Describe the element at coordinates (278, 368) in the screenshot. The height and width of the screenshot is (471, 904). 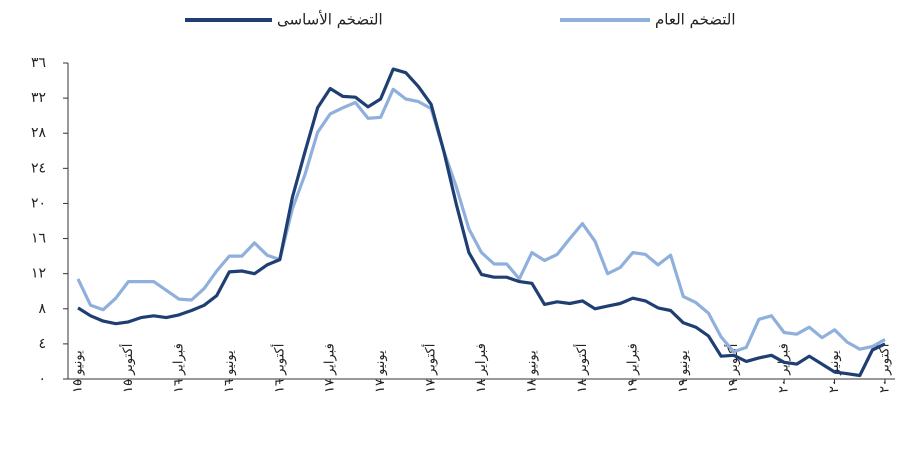
I see `x-tick-label: أكتوبر ١٦` at that location.